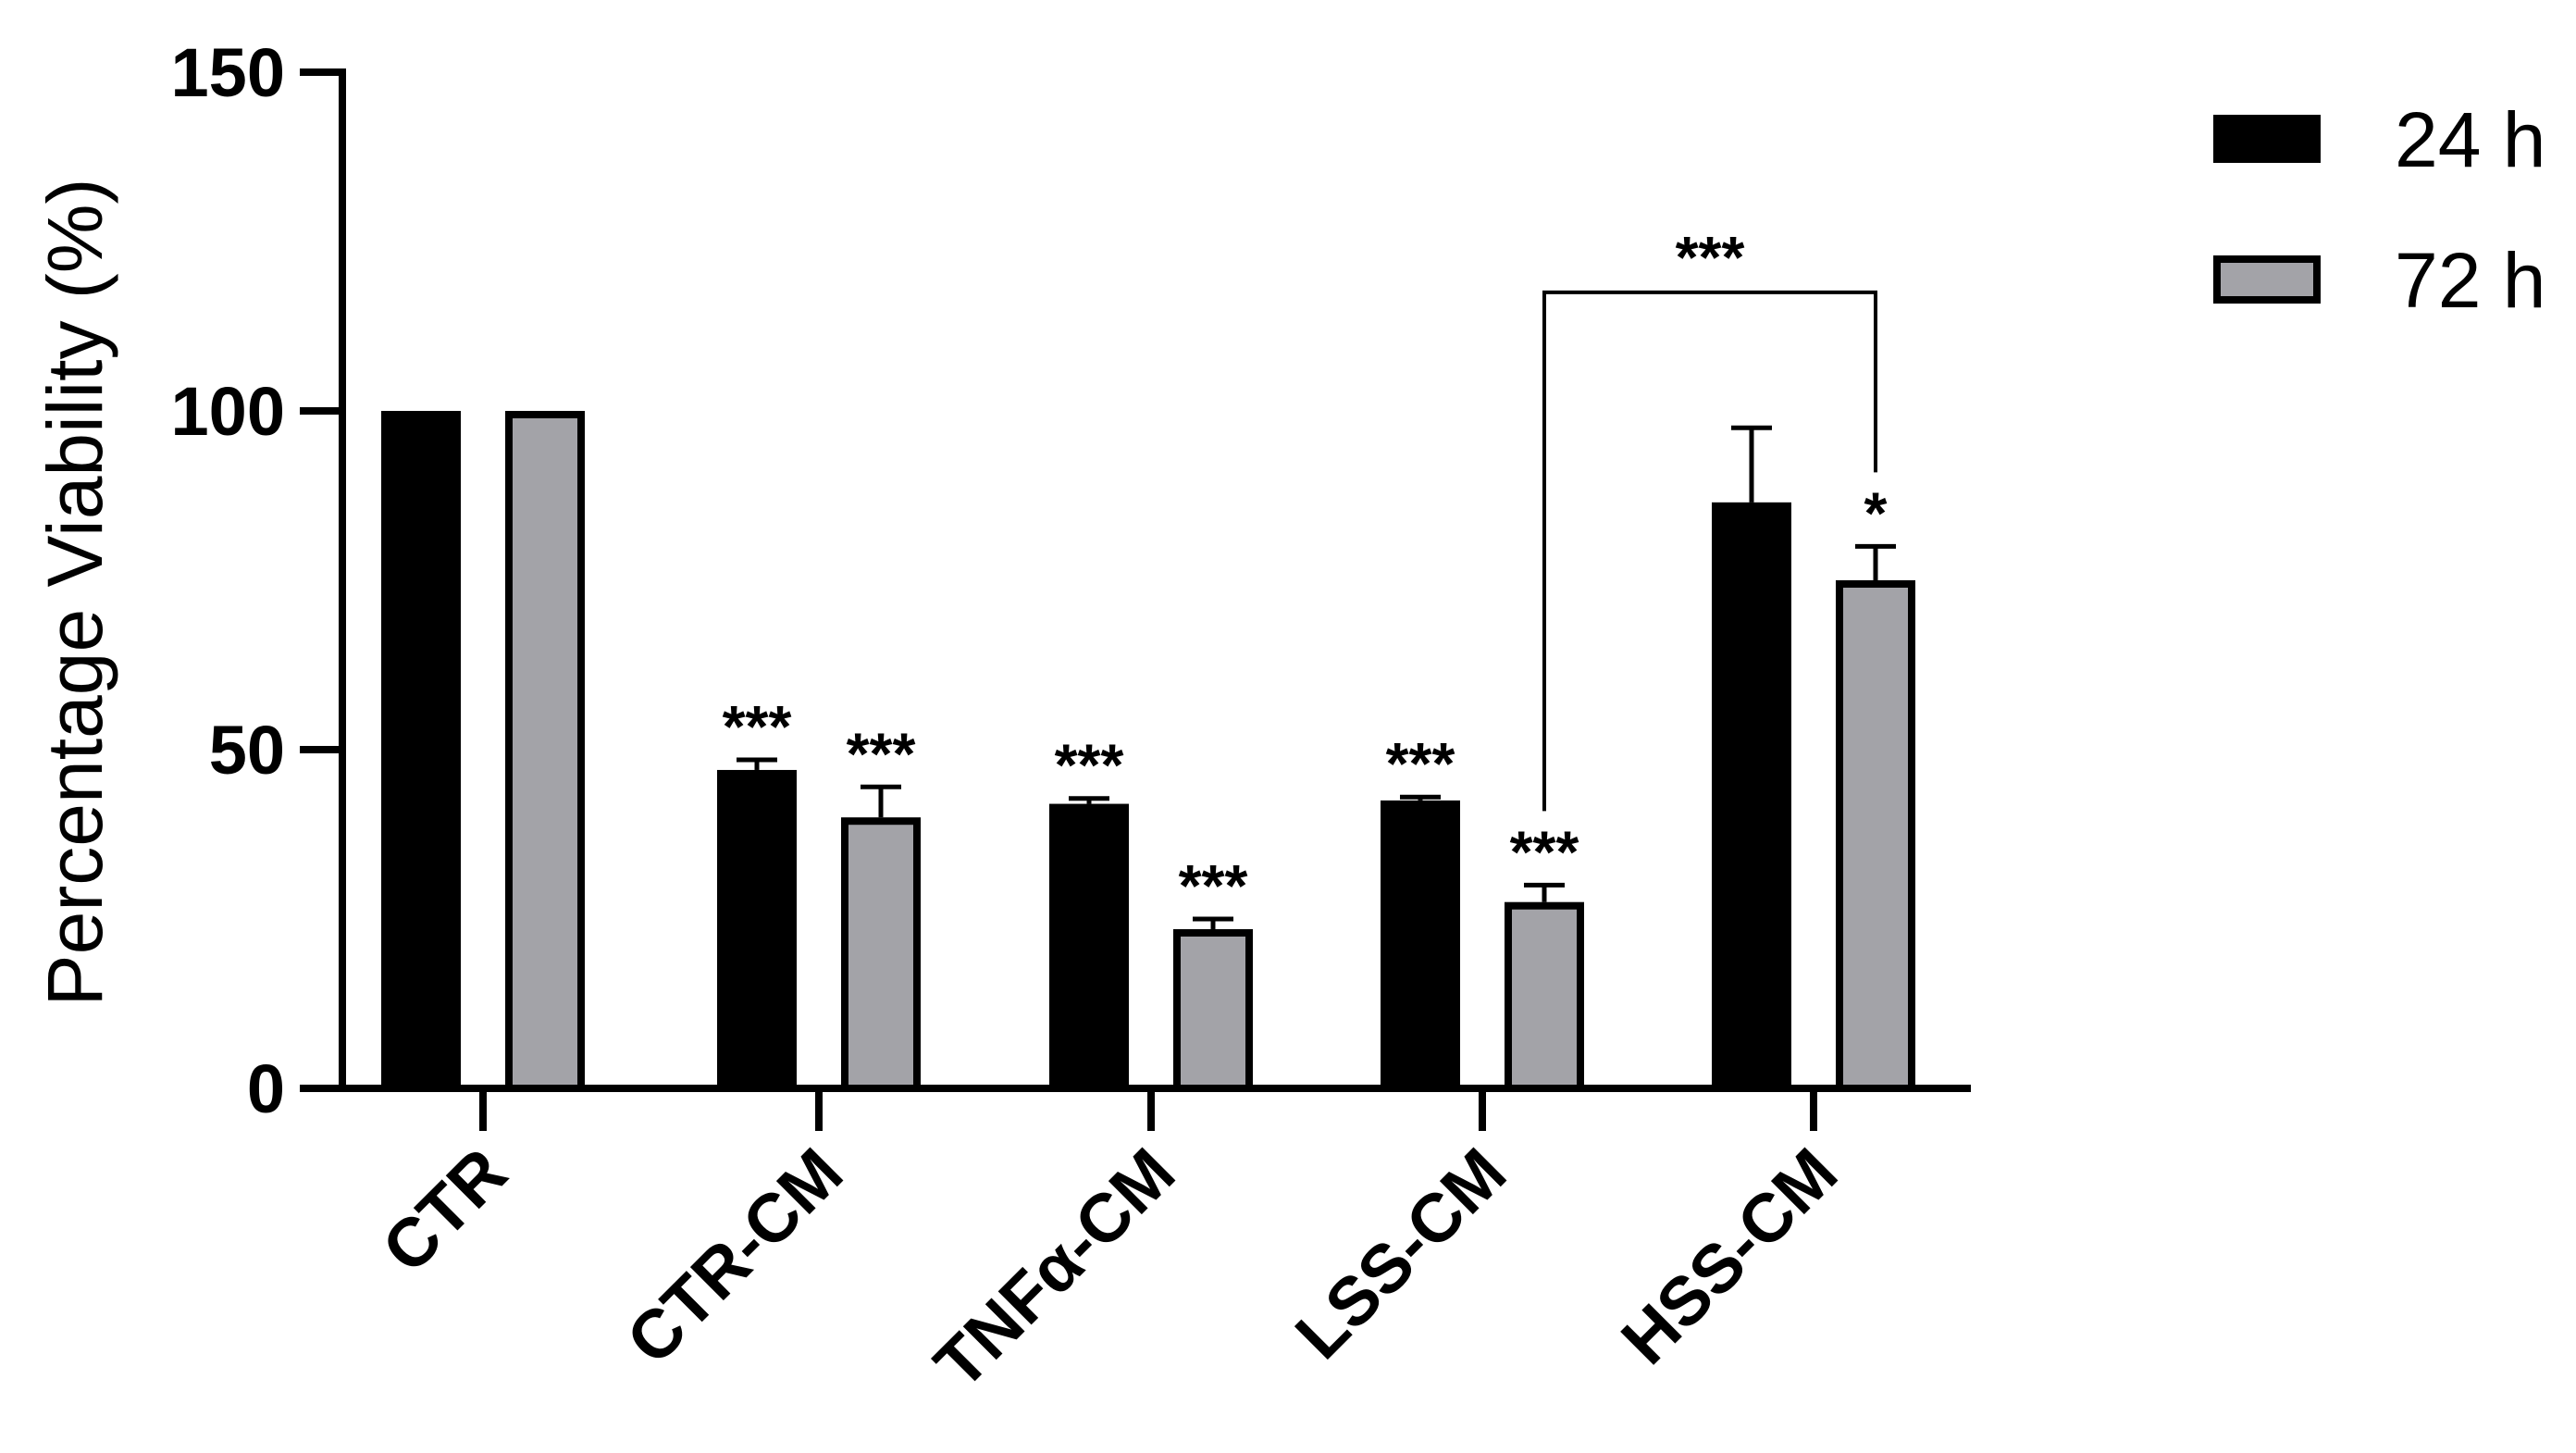 The width and height of the screenshot is (2576, 1453). What do you see at coordinates (258, 580) in the screenshot?
I see `y-axis: 0 50 100 150` at bounding box center [258, 580].